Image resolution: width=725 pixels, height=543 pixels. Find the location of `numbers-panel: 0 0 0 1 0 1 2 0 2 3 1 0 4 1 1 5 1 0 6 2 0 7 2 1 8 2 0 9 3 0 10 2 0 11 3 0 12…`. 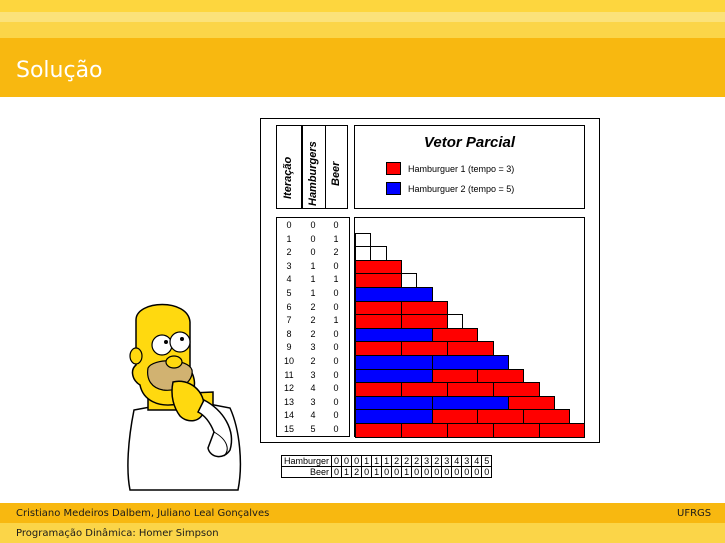

numbers-panel: 0 0 0 1 0 1 2 0 2 3 1 0 4 1 1 5 1 0 6 2 0 7 2 1 8 2 0 9 3 0 10 2 0 11 3 0 12… is located at coordinates (313, 327).